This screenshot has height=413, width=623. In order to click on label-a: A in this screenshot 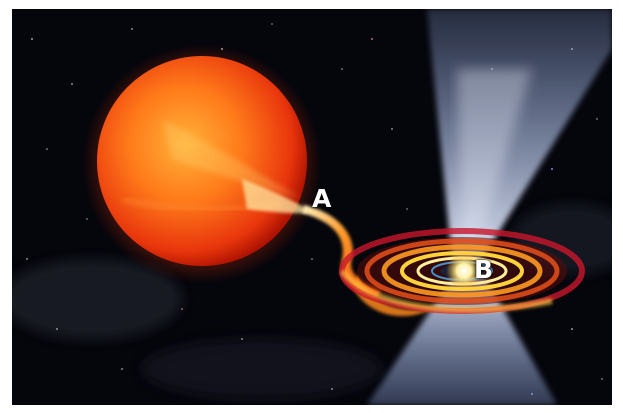, I will do `click(322, 198)`.